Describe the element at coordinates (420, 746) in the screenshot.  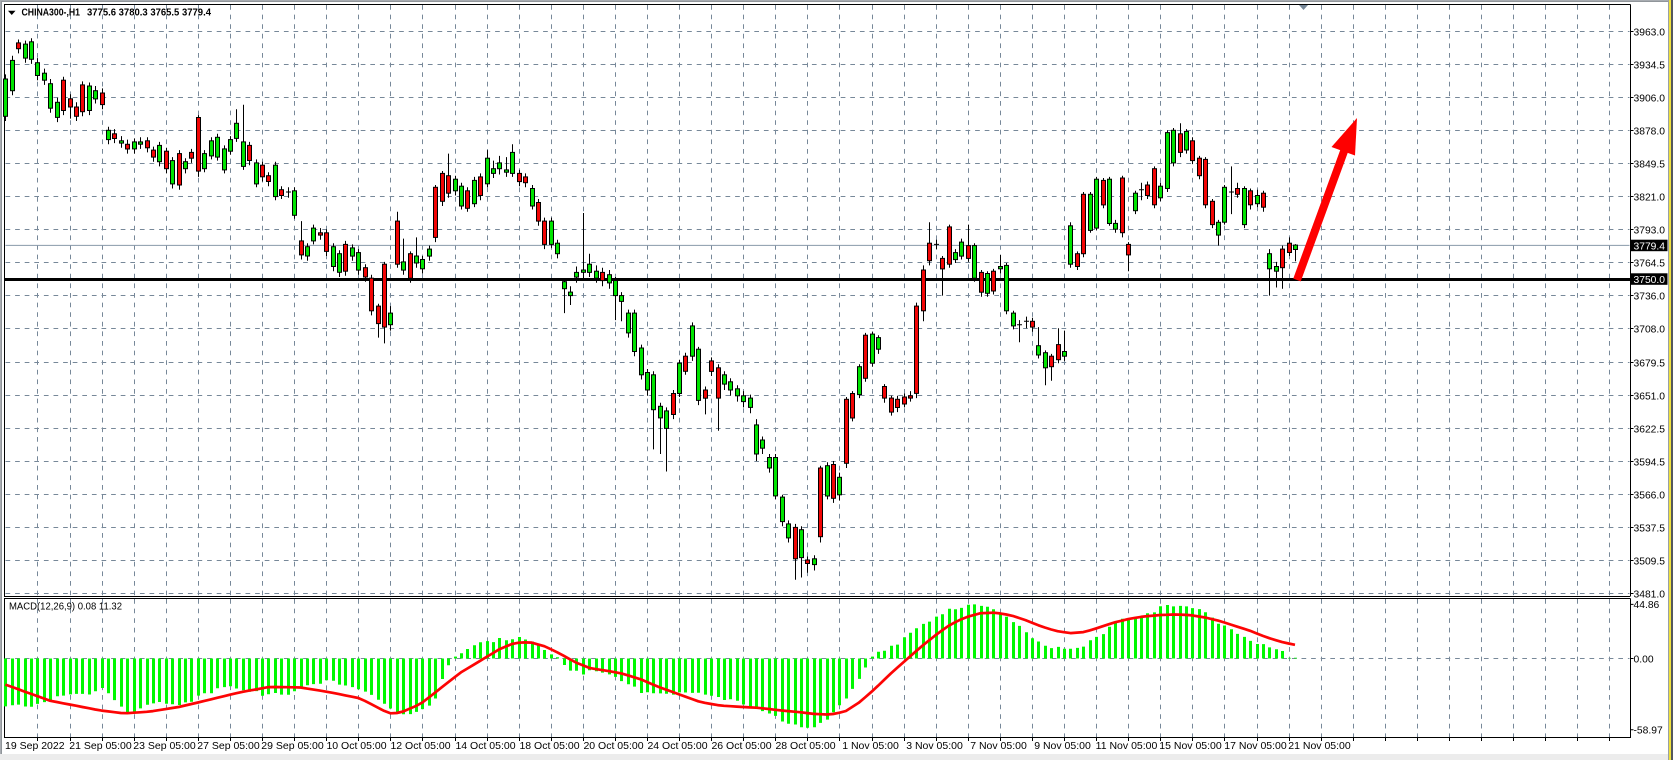
I see `svg-text: 12 Oct 05:00` at that location.